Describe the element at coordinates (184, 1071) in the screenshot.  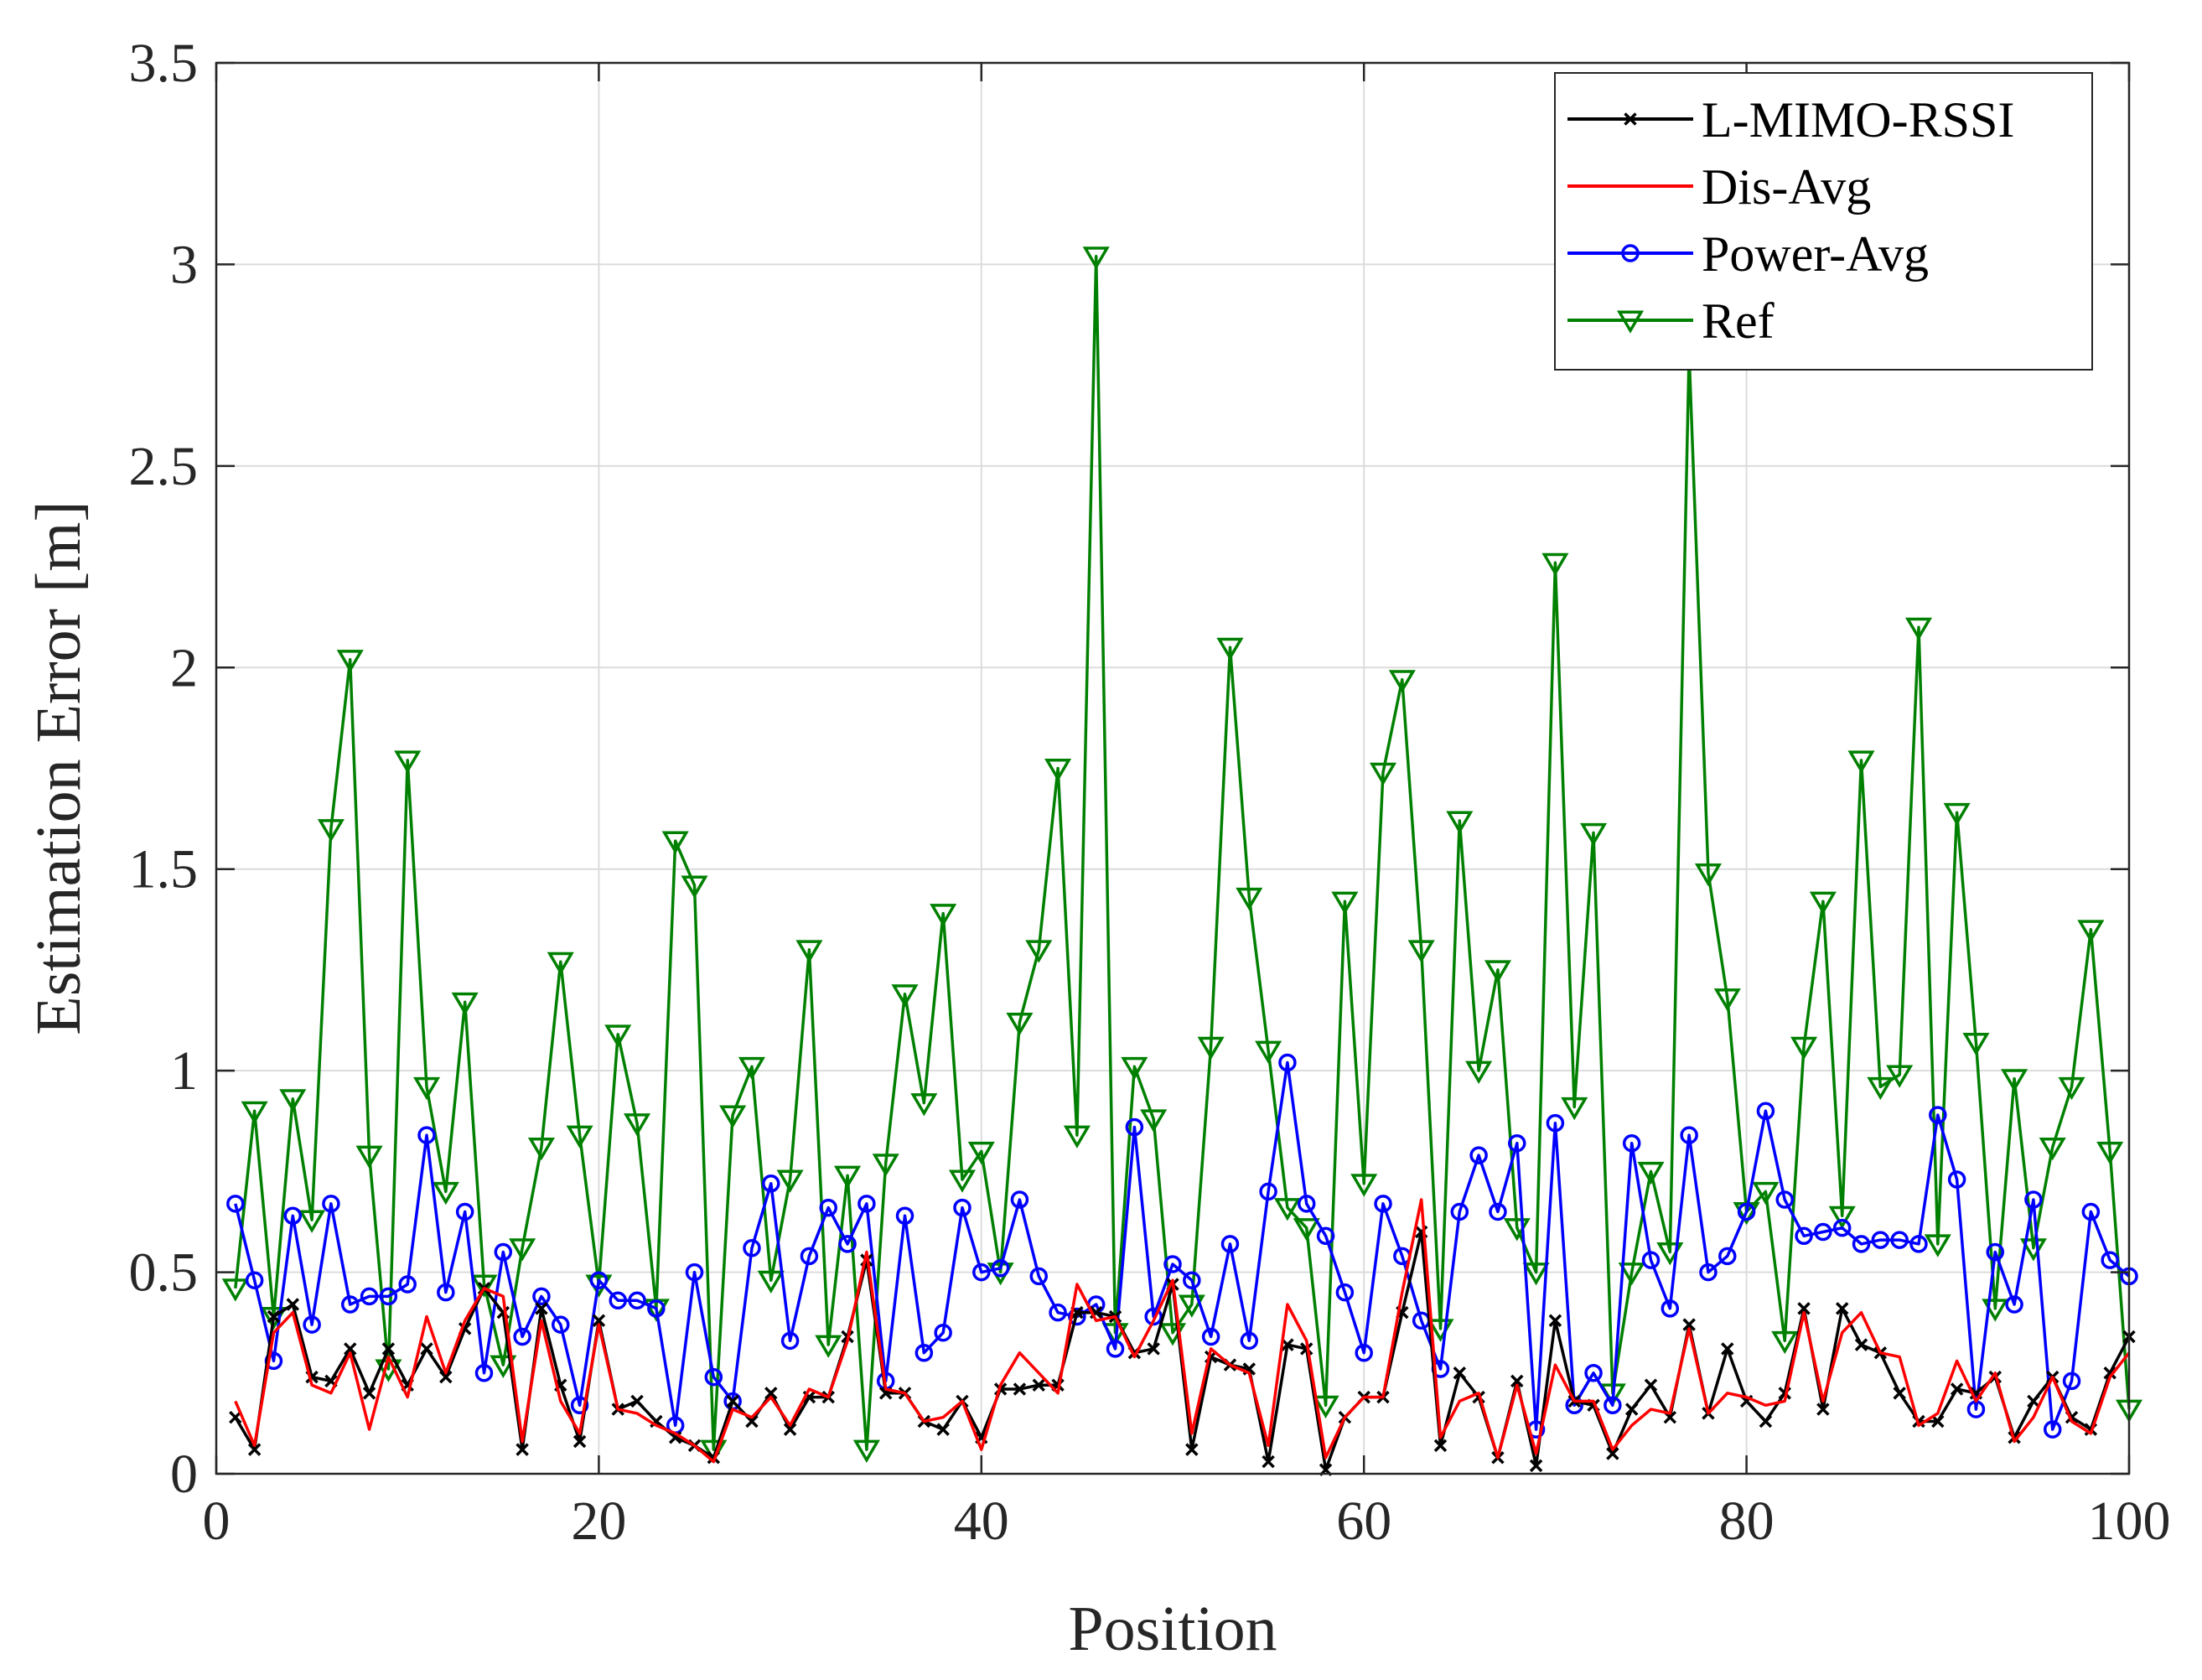
I see `y-tick-label: 1` at that location.